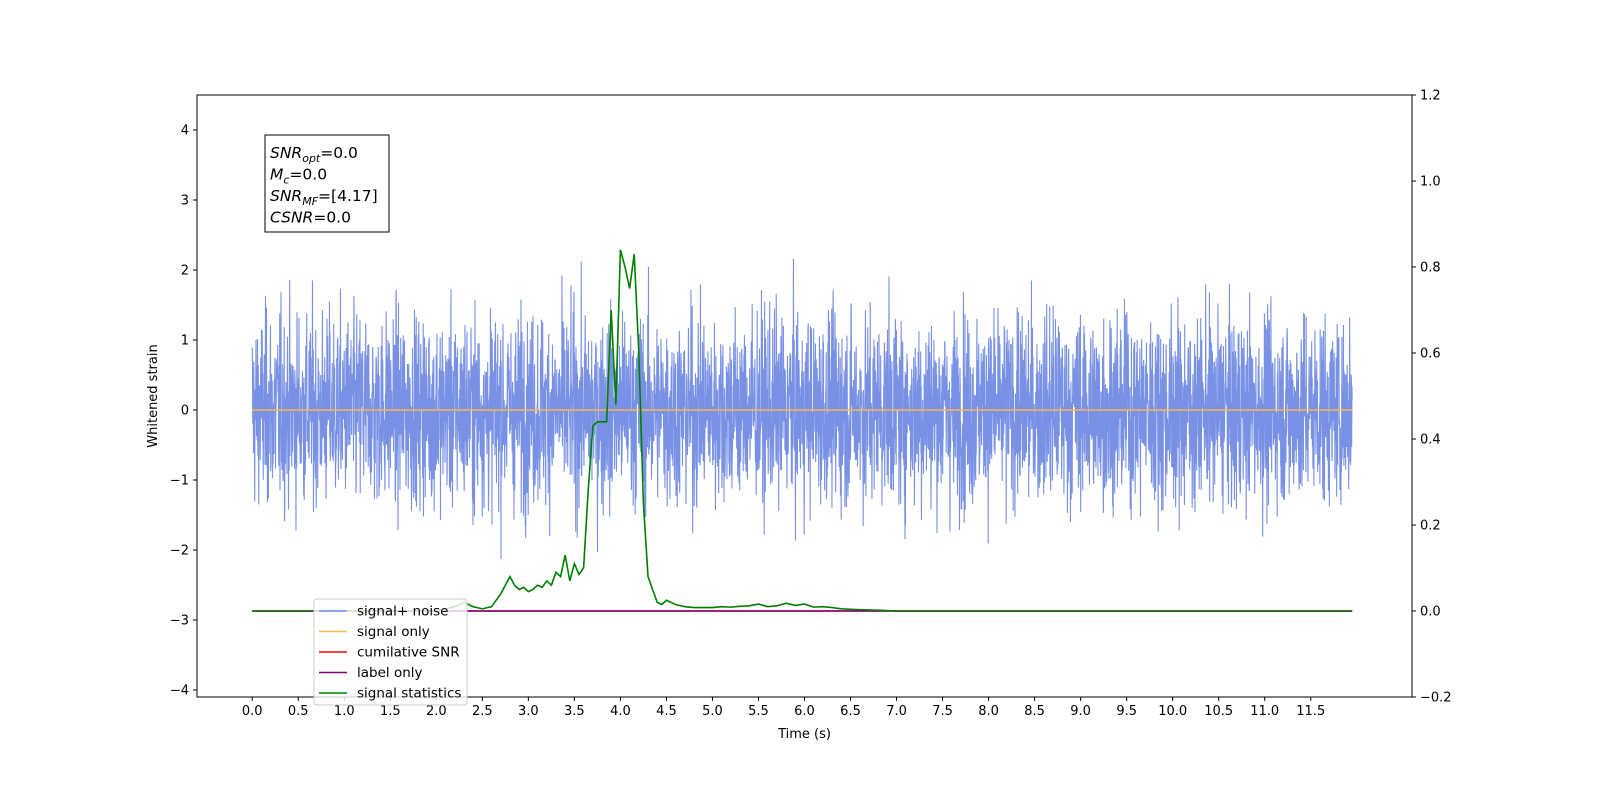 The height and width of the screenshot is (800, 1600). What do you see at coordinates (804, 734) in the screenshot?
I see `x-axis-label: Time (s)` at bounding box center [804, 734].